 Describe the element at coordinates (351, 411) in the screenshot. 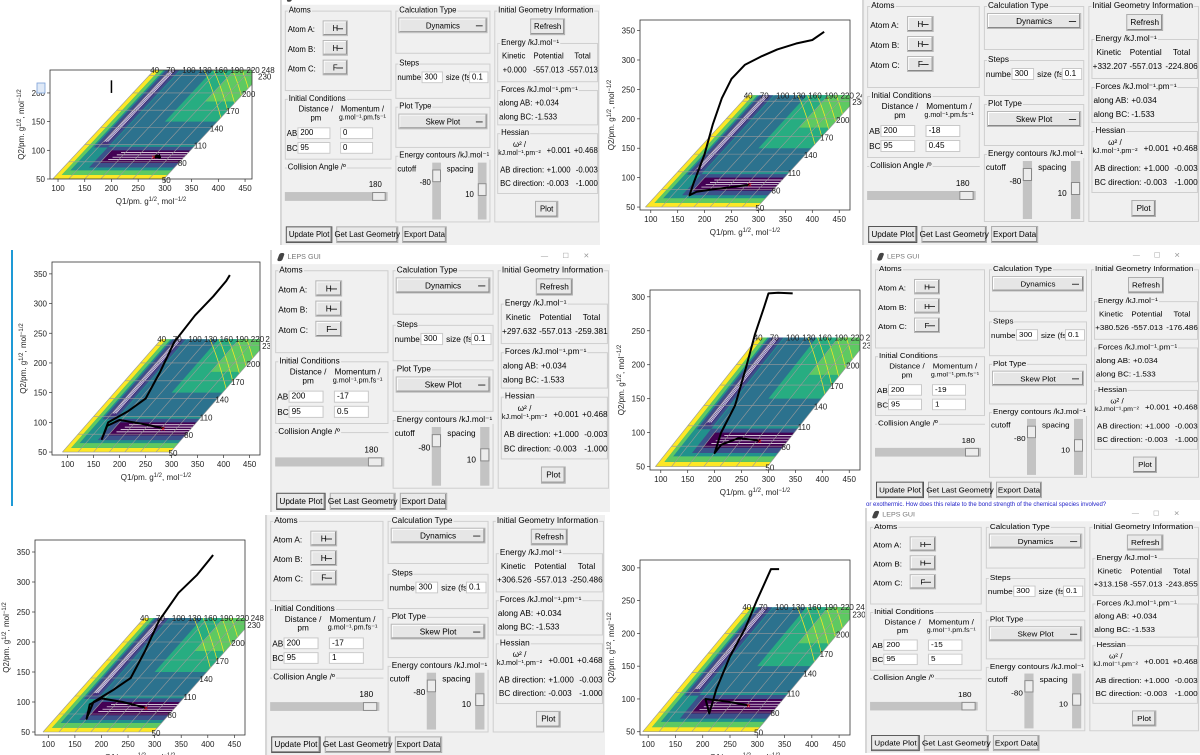

I see `momentum-bc-input: 0.5` at that location.